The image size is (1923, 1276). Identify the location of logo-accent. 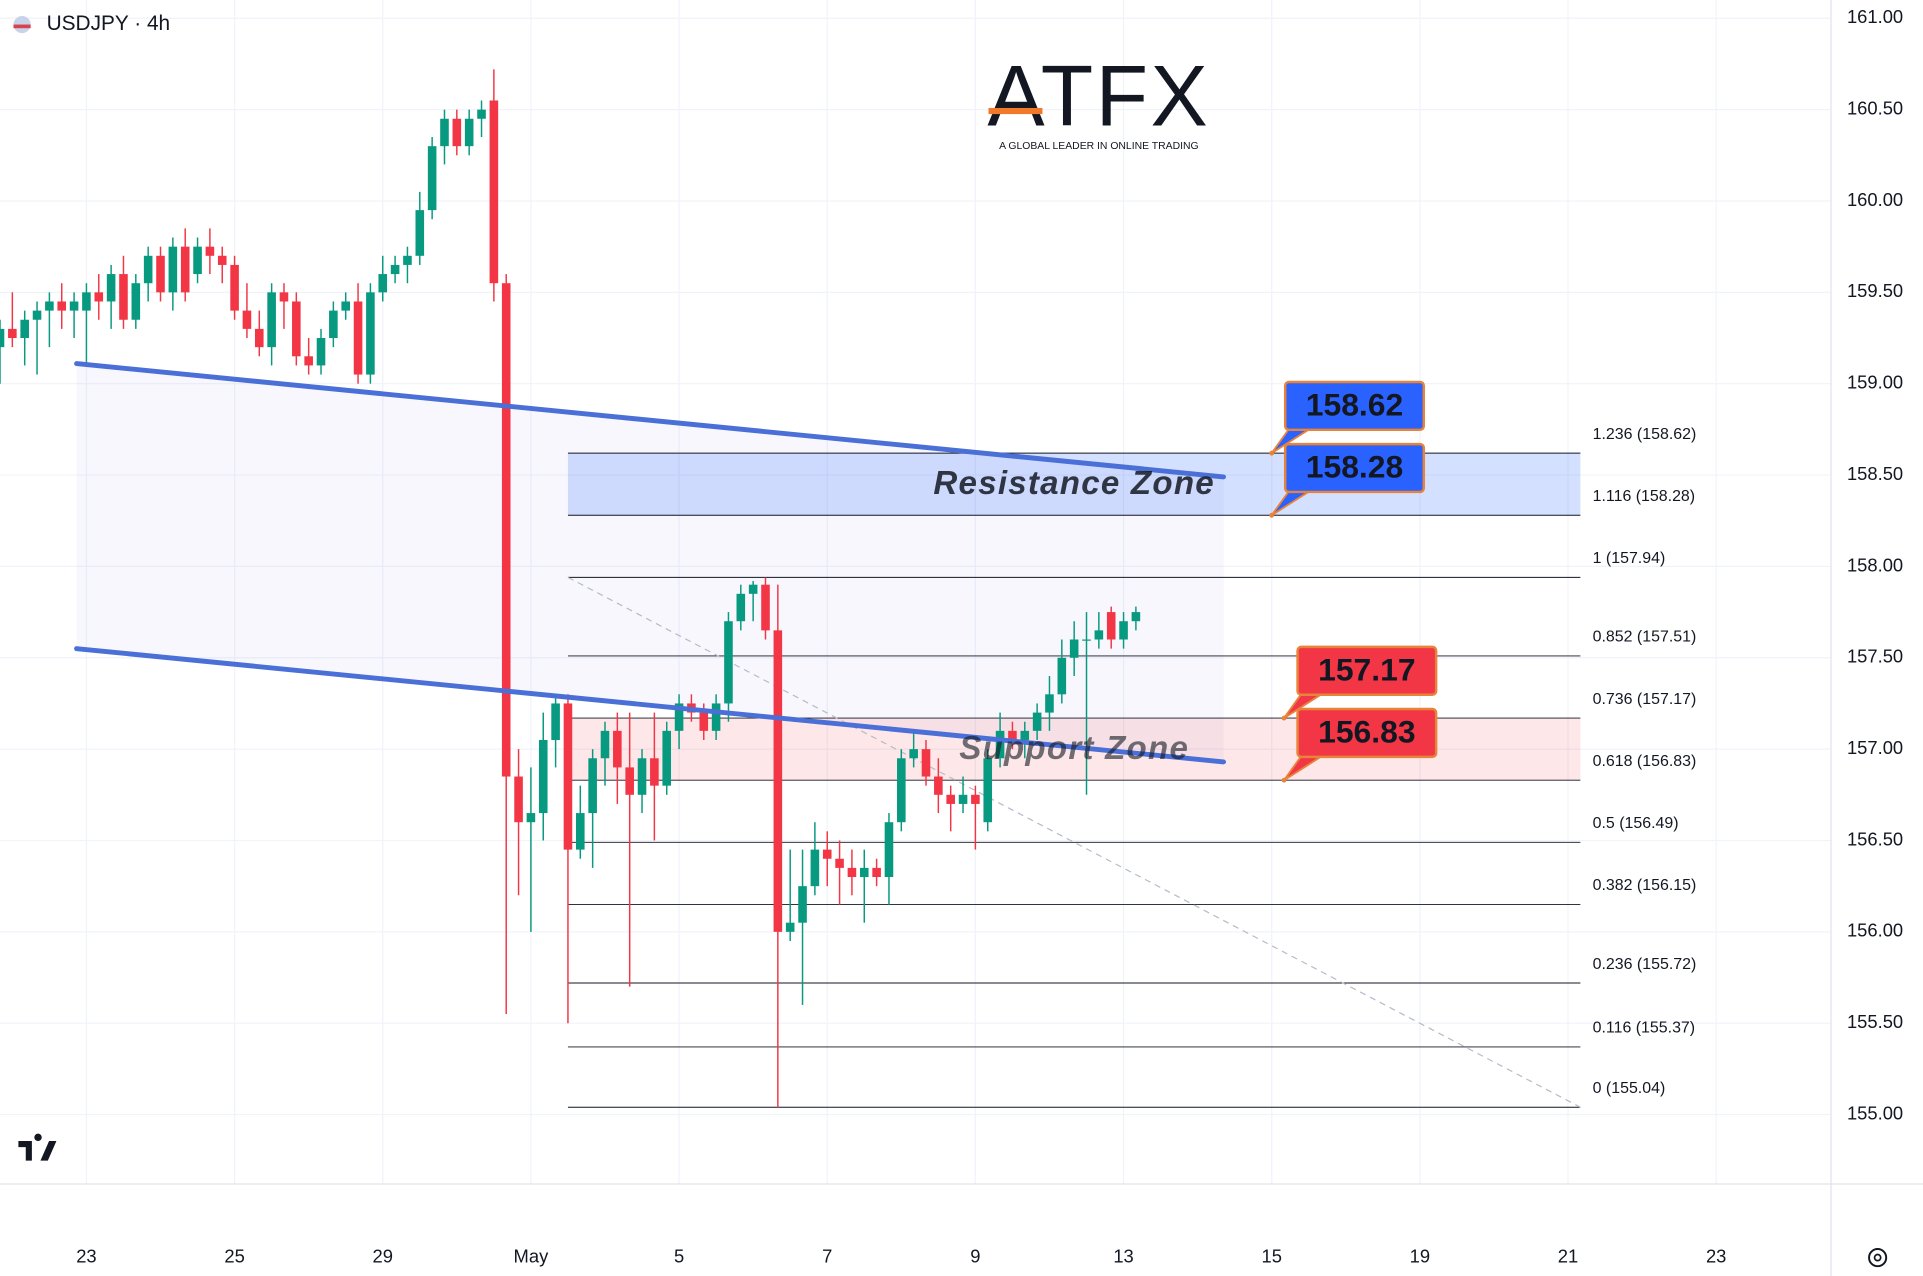
(1015, 111).